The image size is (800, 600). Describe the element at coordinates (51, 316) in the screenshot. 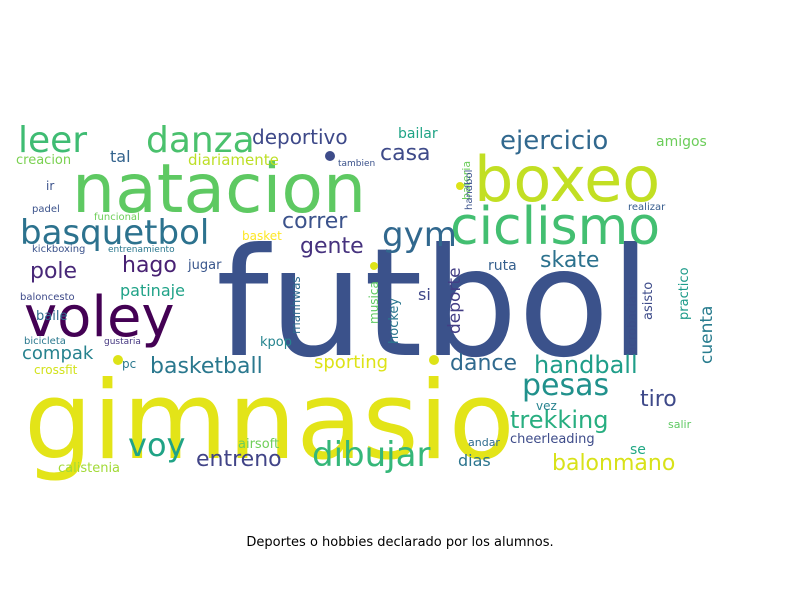

I see `word-baile: baile` at that location.